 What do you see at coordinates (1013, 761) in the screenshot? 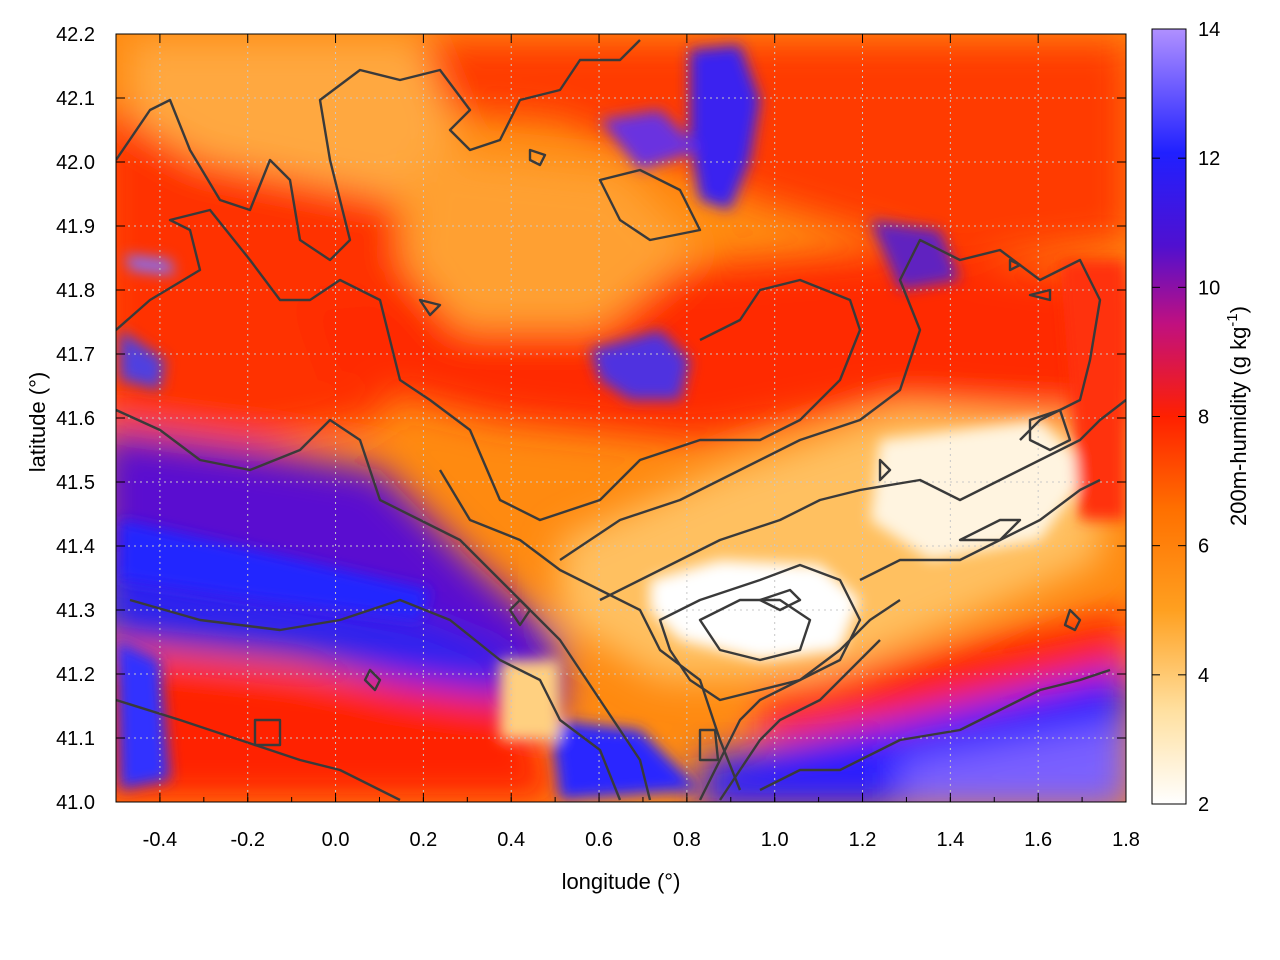
I see `region-sea-purple` at bounding box center [1013, 761].